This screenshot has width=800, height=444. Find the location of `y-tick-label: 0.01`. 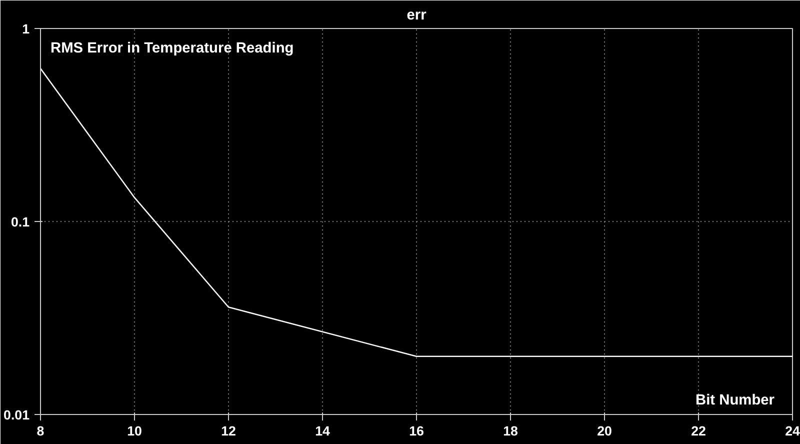

y-tick-label: 0.01 is located at coordinates (17, 415).